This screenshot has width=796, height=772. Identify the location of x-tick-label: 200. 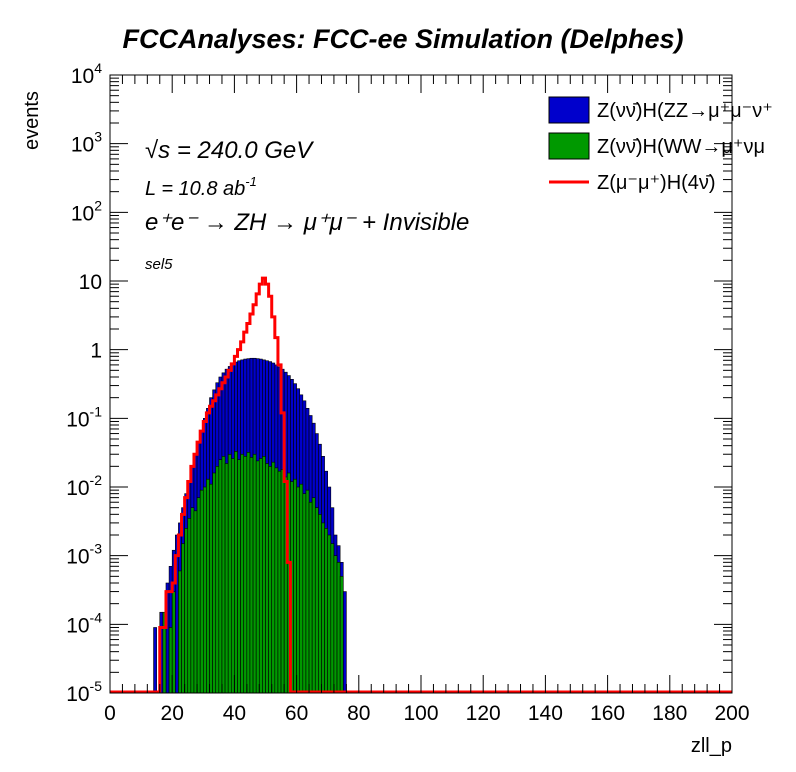
(731, 713).